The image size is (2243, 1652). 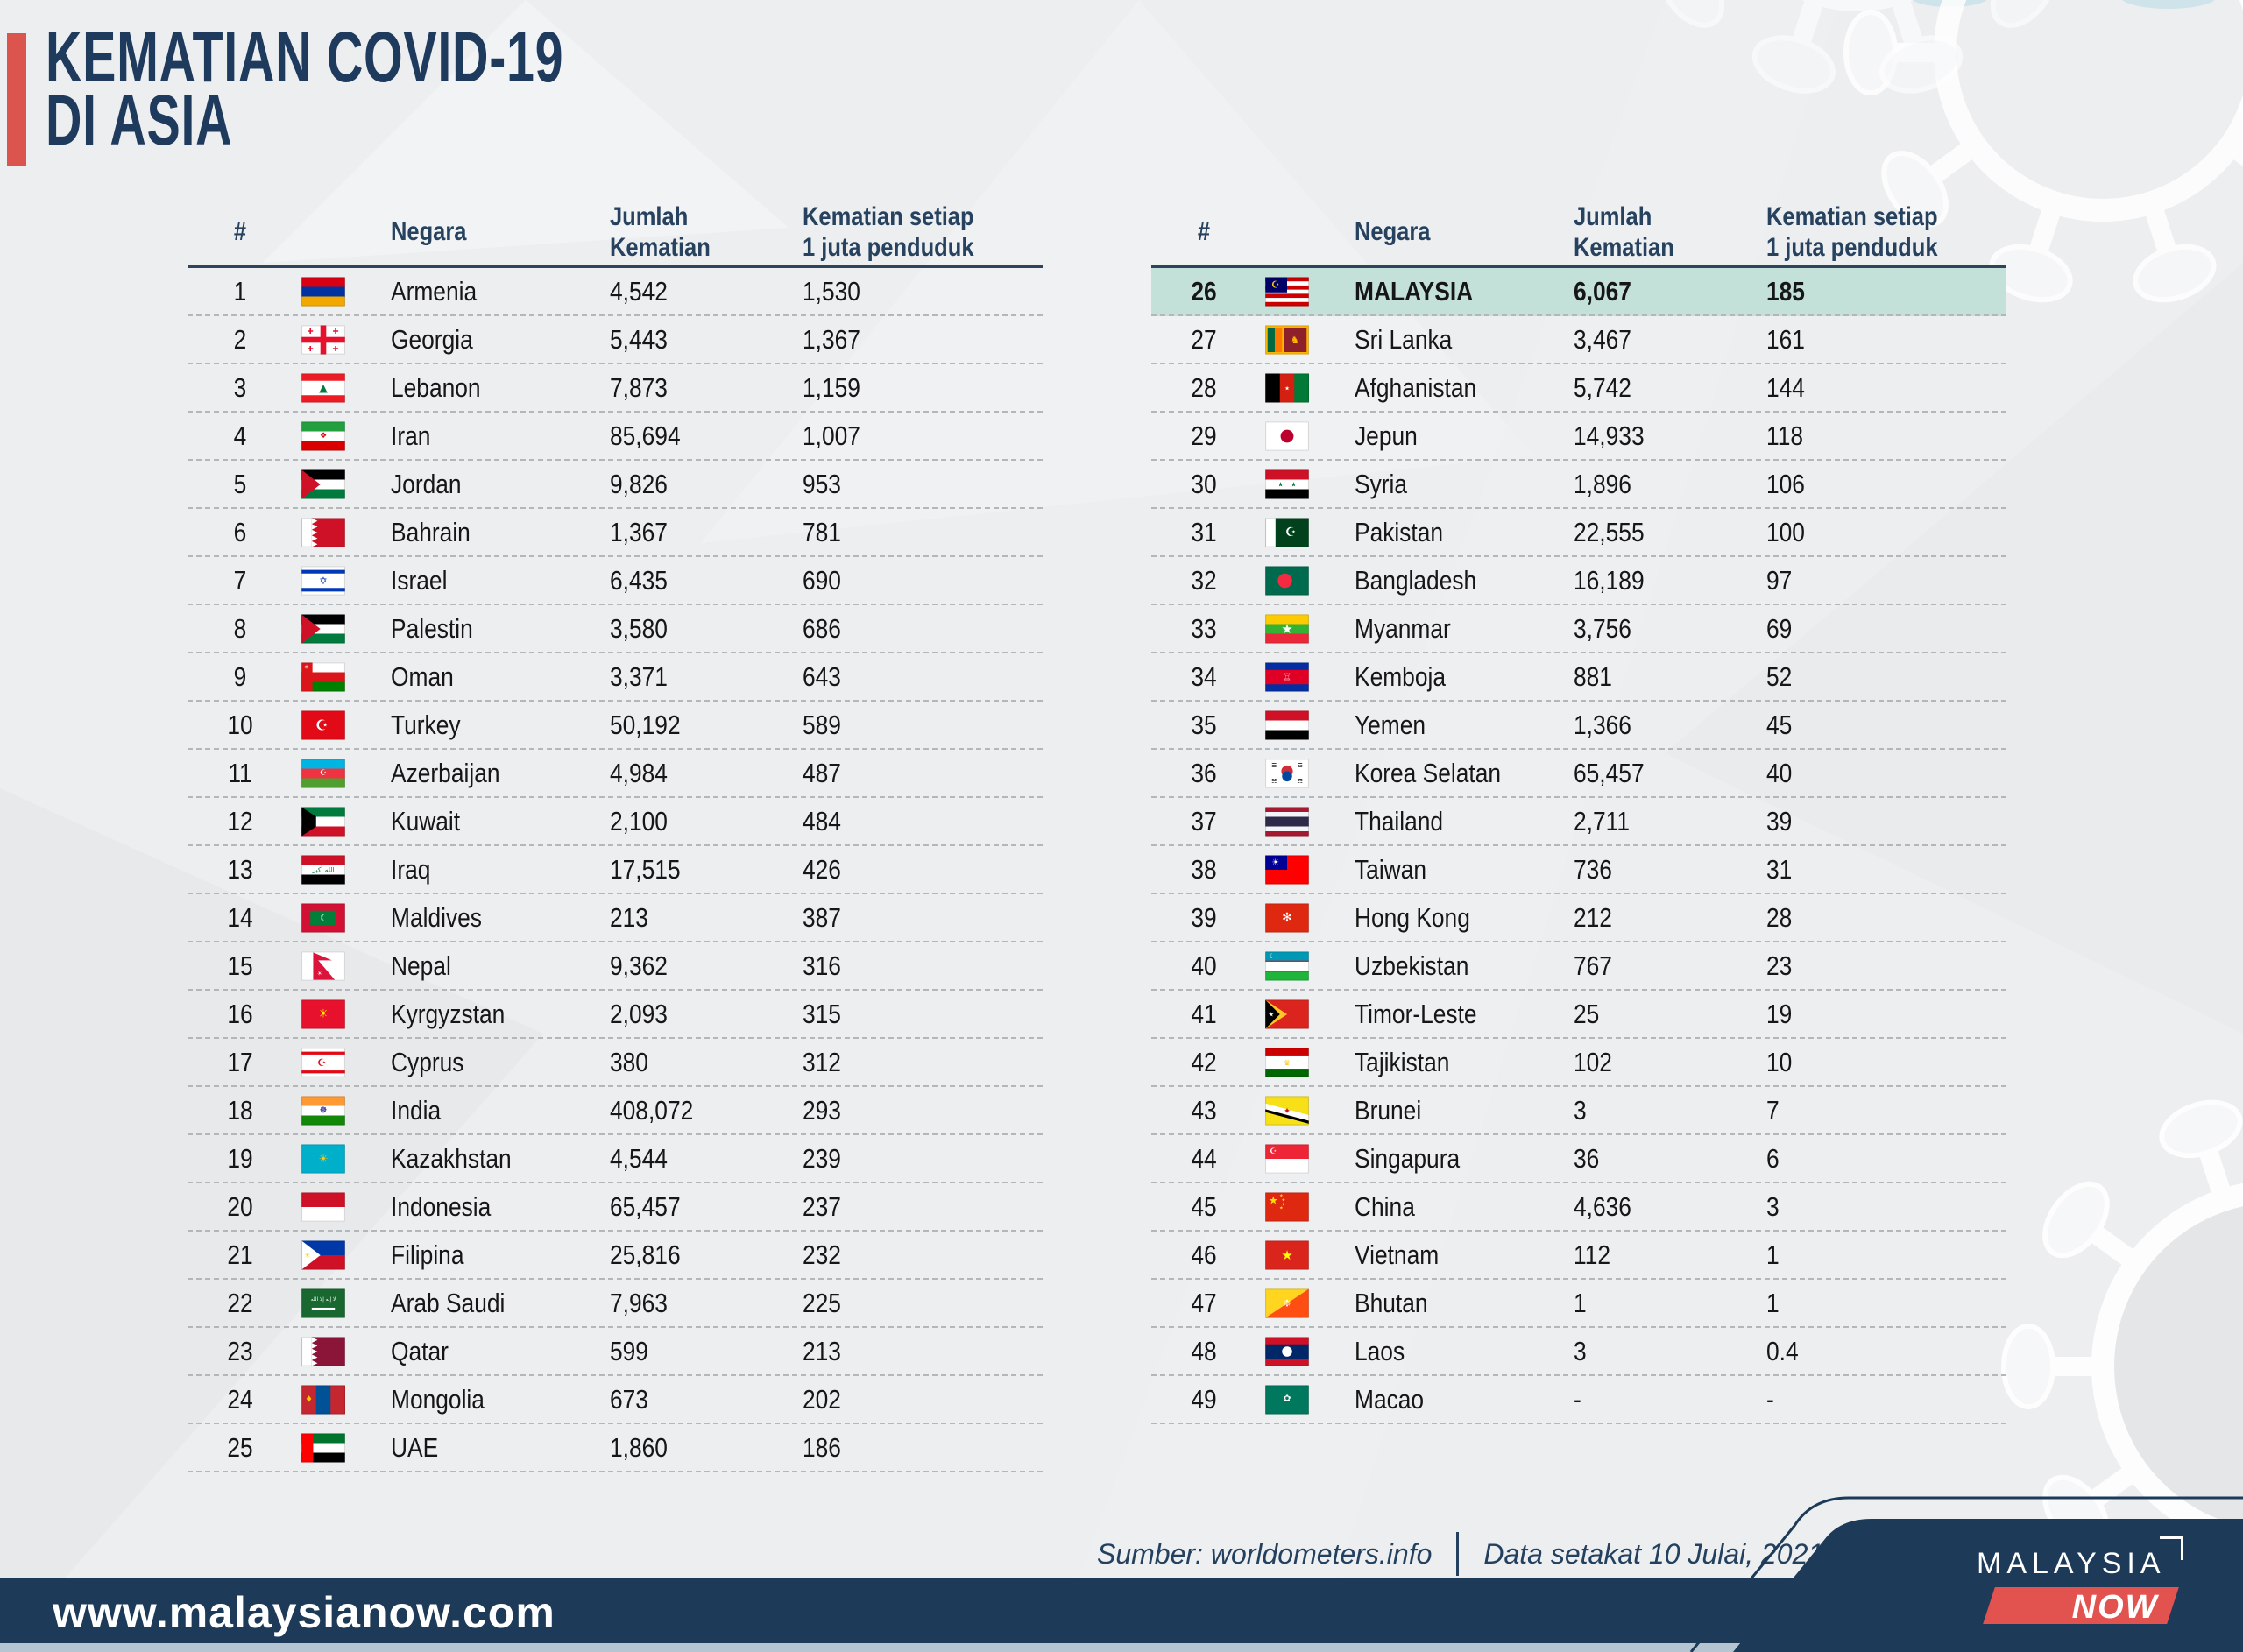 I want to click on rank-cell: 39, so click(x=1204, y=917).